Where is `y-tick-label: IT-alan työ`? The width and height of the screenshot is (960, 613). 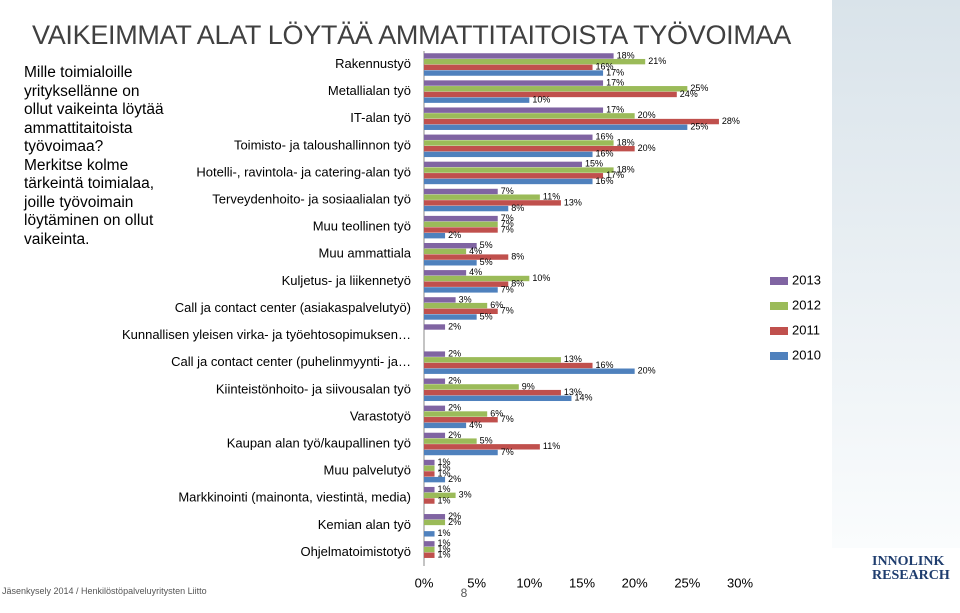 y-tick-label: IT-alan työ is located at coordinates (380, 117).